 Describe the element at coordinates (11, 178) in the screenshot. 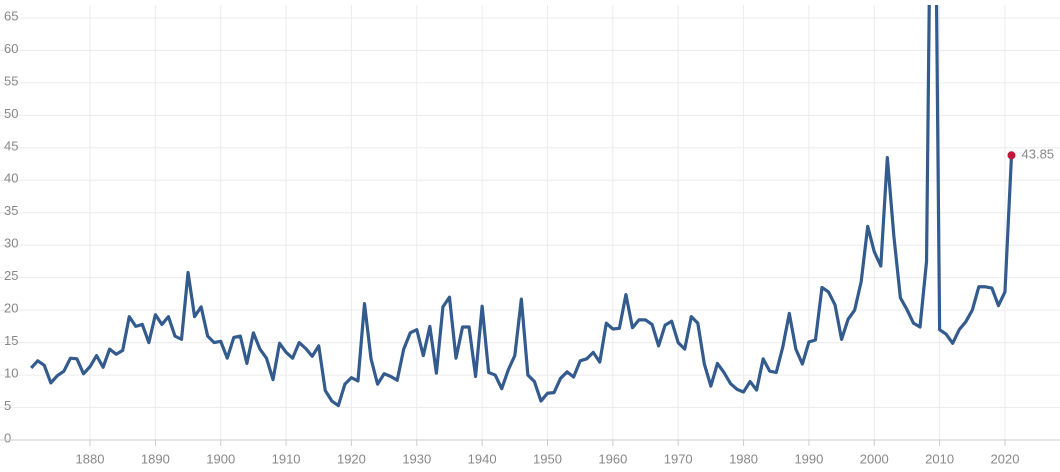

I see `y-tick-label: 40` at that location.